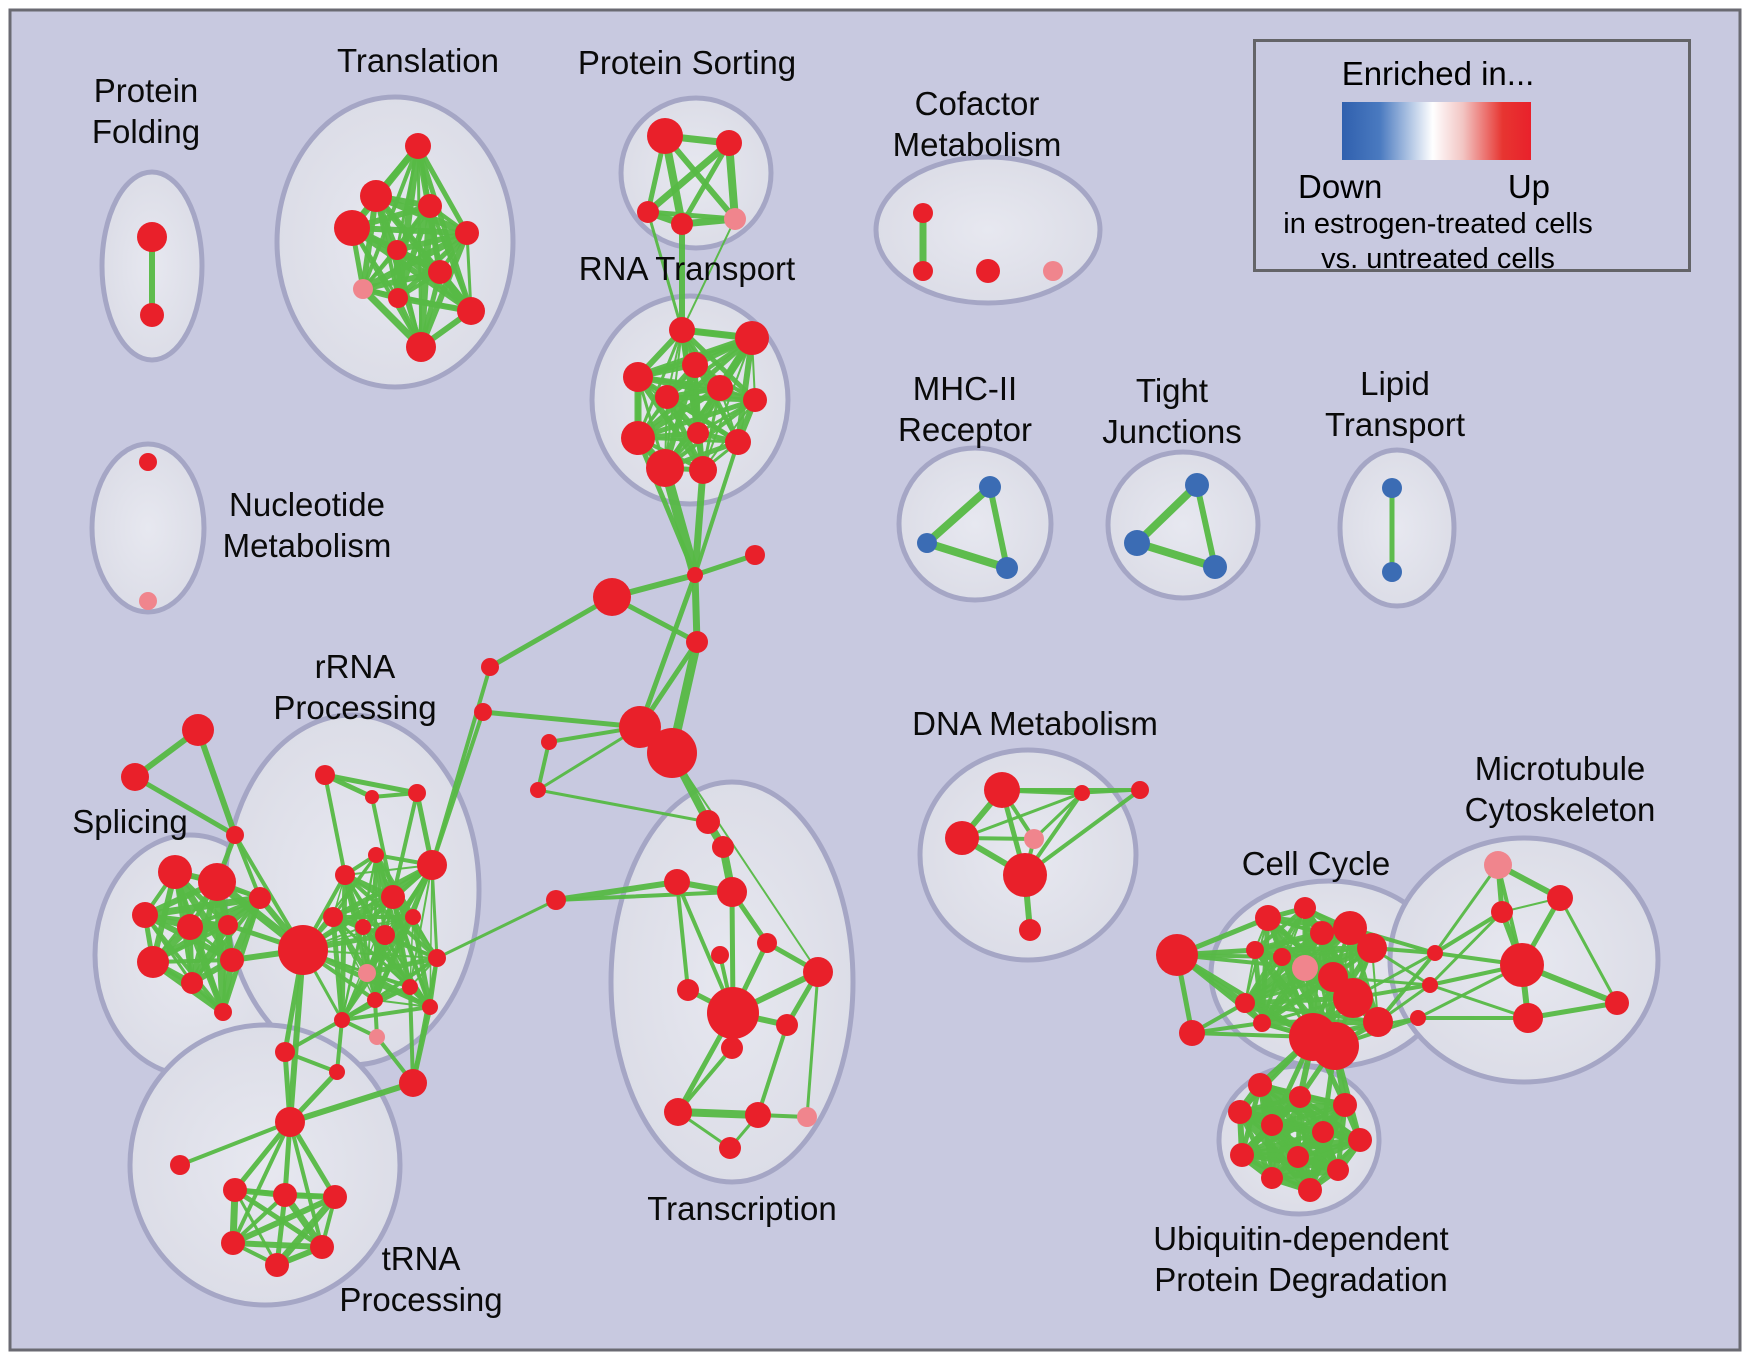 The height and width of the screenshot is (1360, 1750). Describe the element at coordinates (152, 237) in the screenshot. I see `network-node-pf1` at that location.